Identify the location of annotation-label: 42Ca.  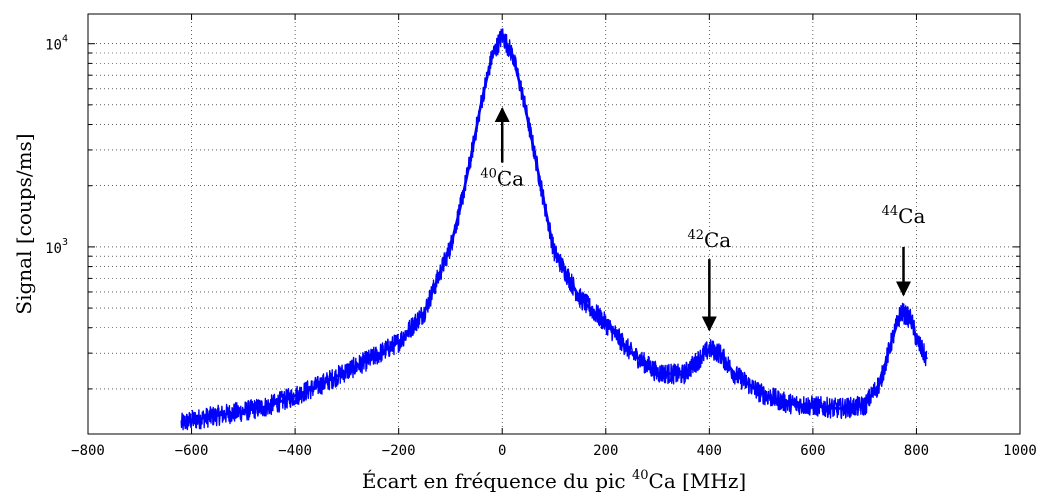
(709, 240).